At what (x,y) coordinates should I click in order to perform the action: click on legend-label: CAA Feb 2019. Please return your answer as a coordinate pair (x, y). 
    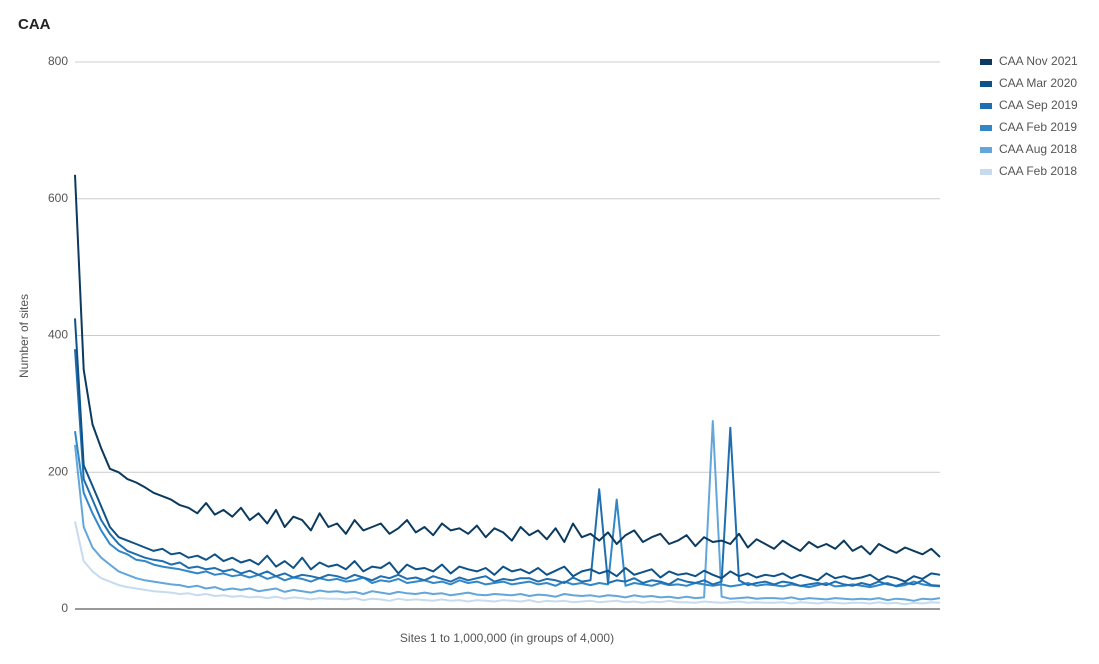
    Looking at the image, I should click on (1038, 127).